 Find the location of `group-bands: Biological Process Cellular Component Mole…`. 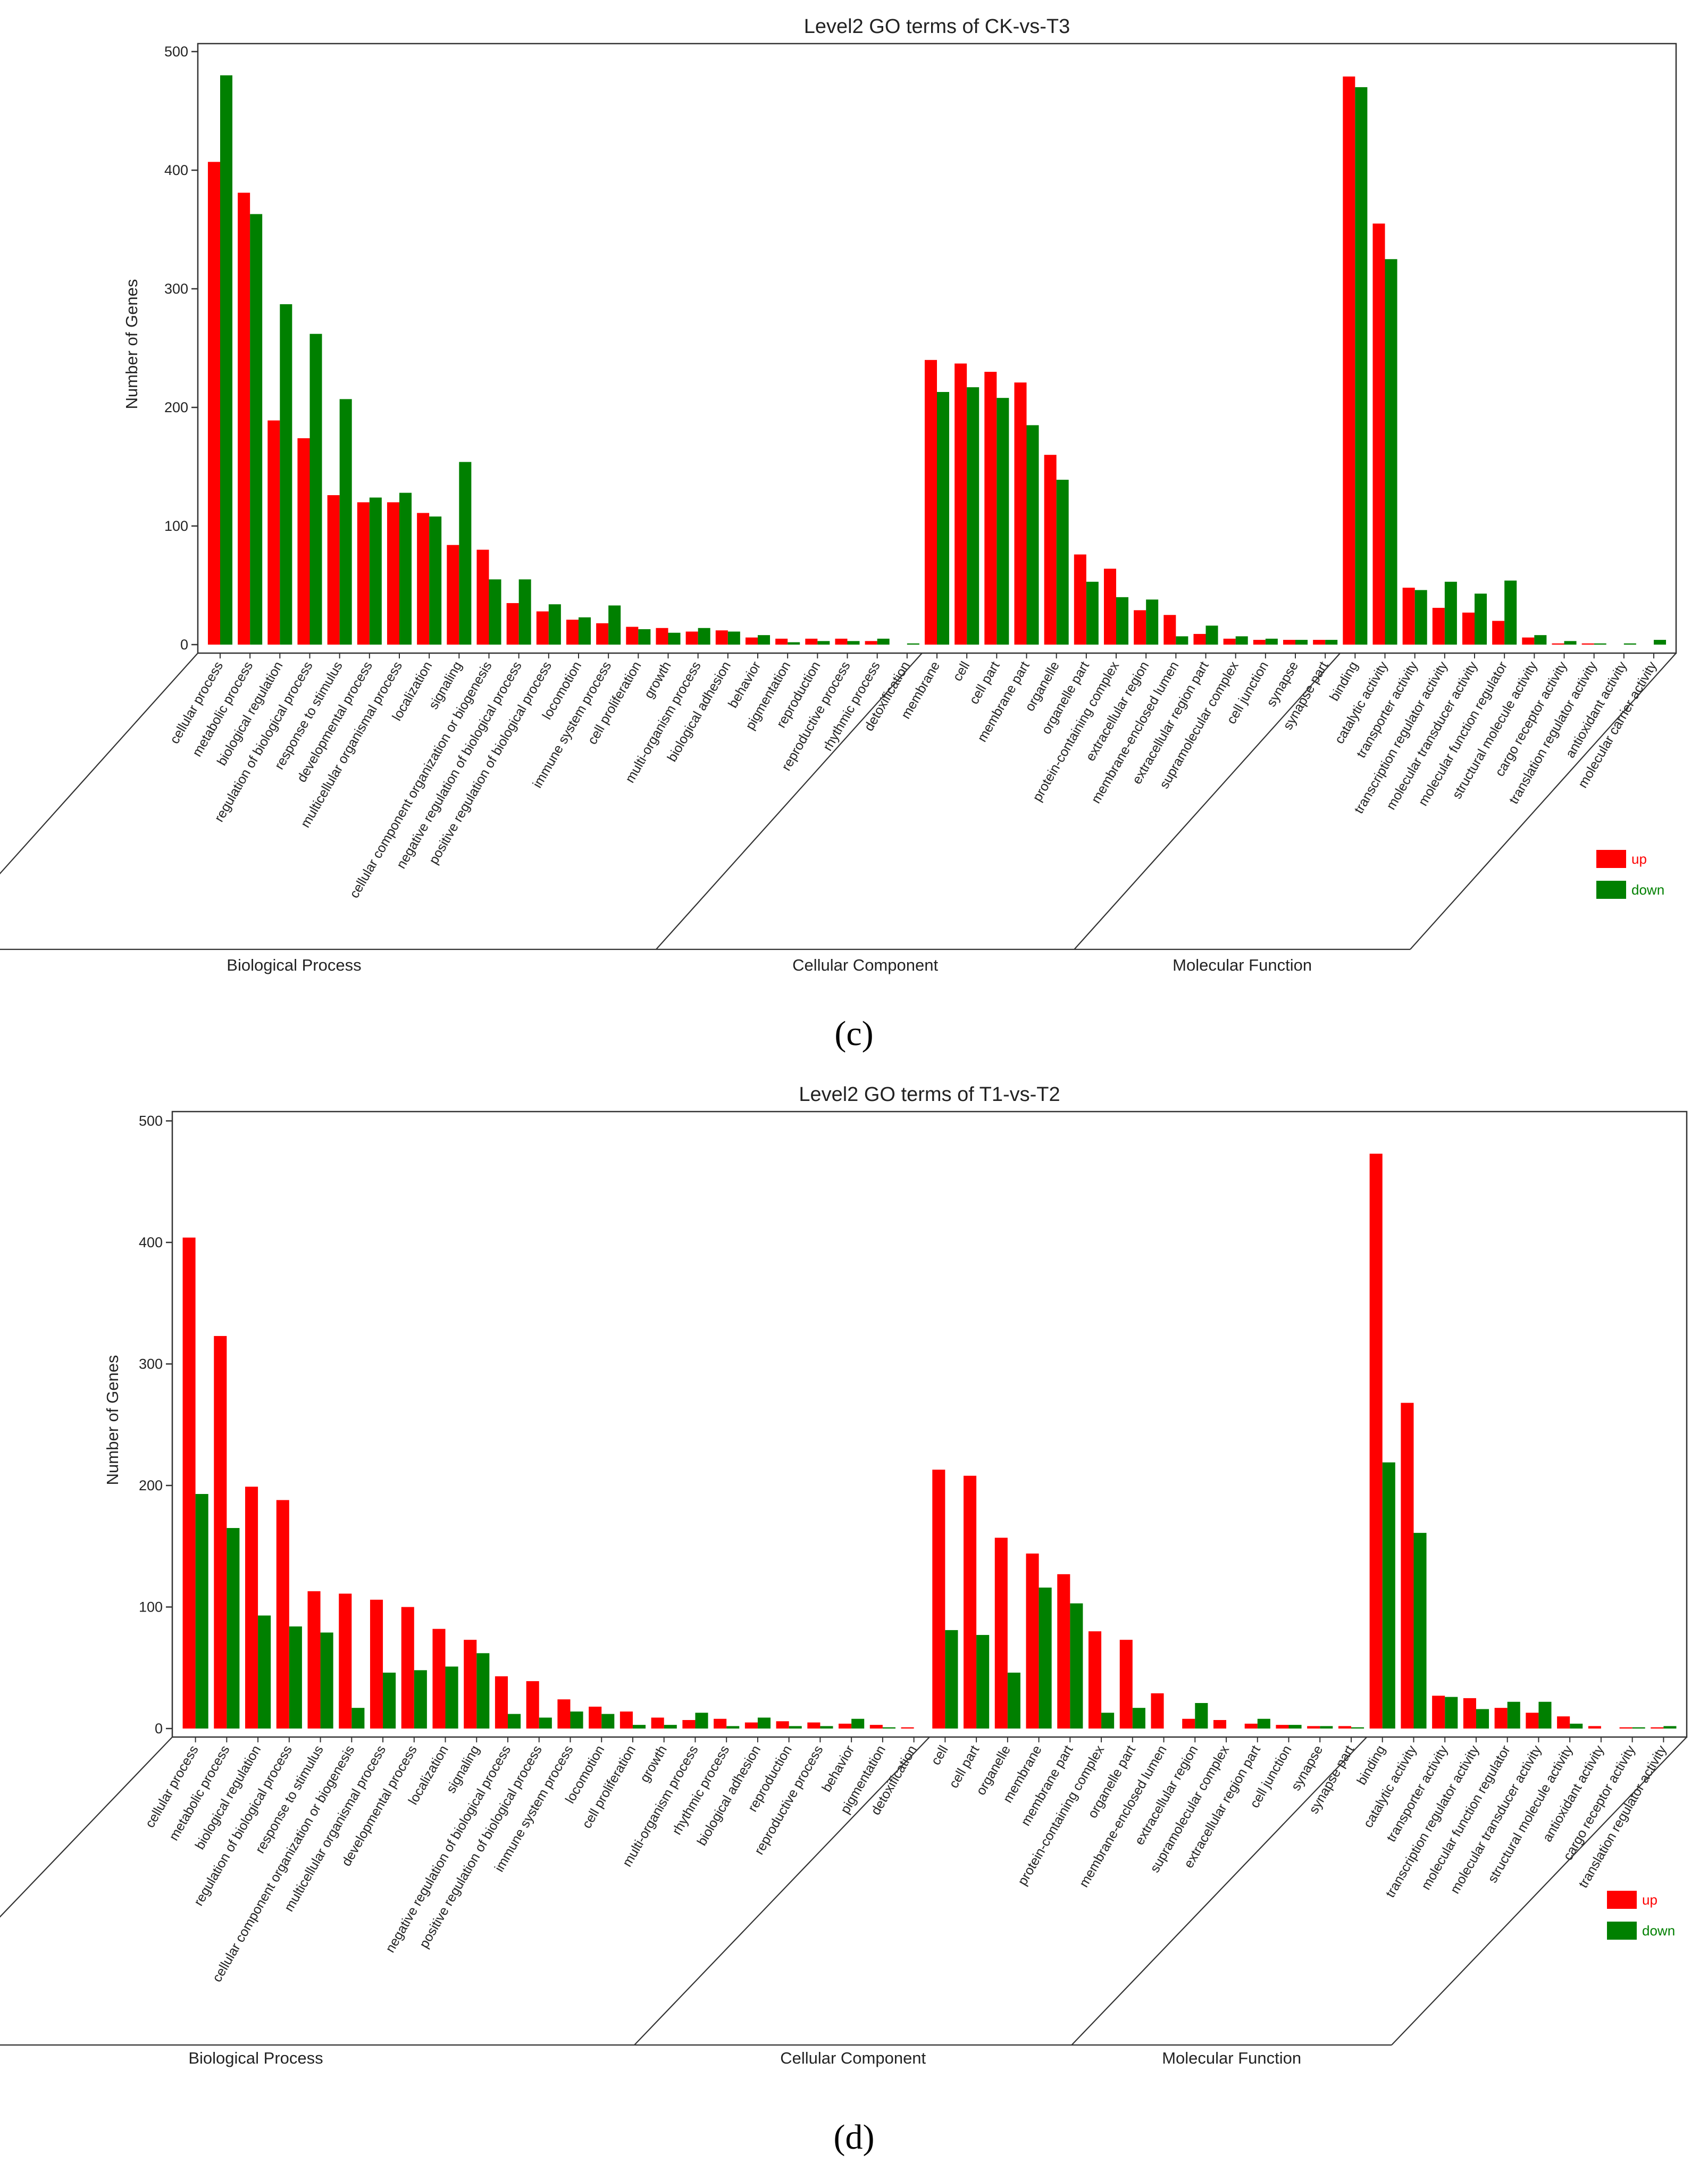

group-bands: Biological Process Cellular Component Mole… is located at coordinates (839, 813).